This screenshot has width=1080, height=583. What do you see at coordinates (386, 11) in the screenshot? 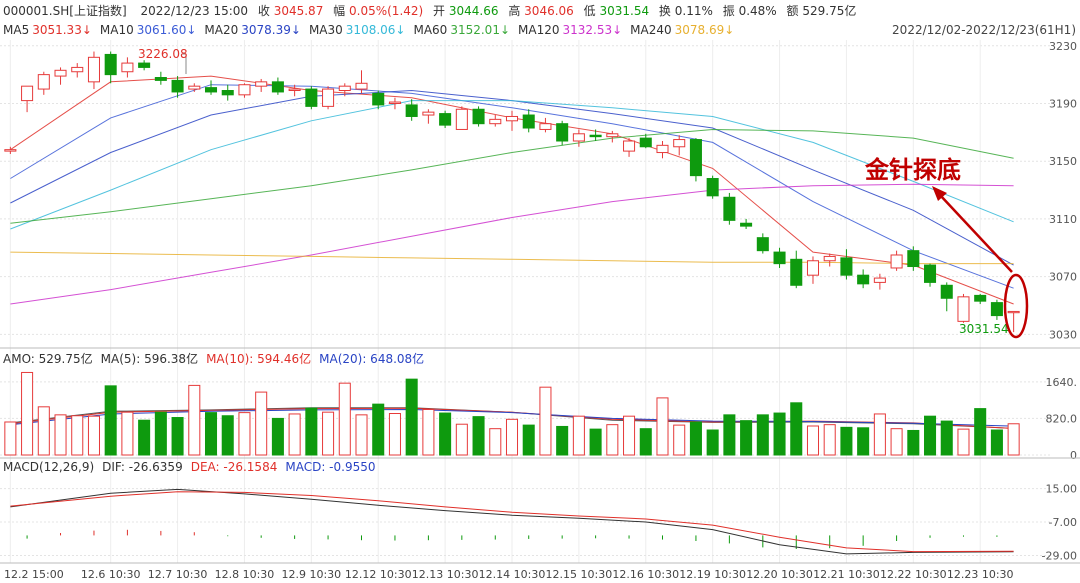
I see `info-change: 0.05%(1.42)` at bounding box center [386, 11].